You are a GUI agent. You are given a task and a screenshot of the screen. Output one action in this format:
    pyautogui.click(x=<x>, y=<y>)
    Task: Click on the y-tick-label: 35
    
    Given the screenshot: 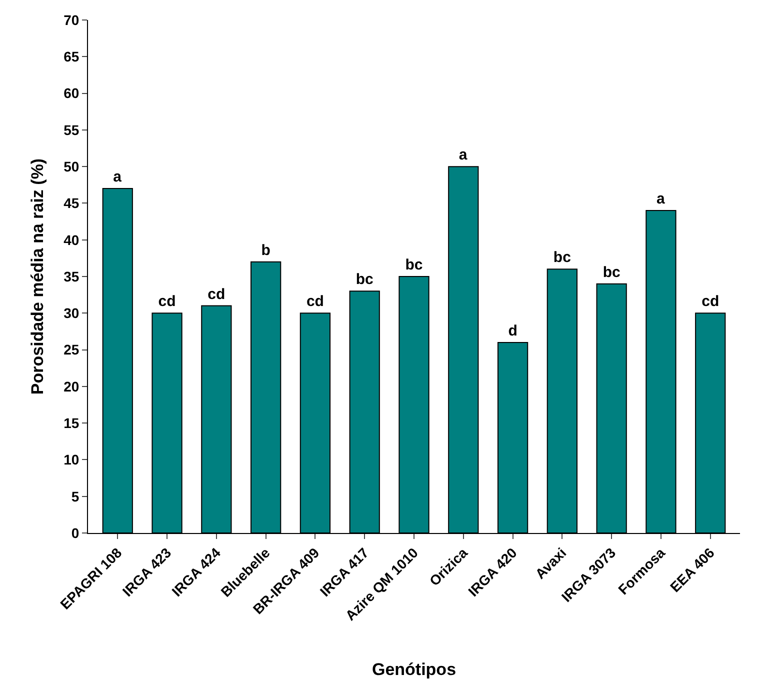 What is the action you would take?
    pyautogui.click(x=72, y=276)
    